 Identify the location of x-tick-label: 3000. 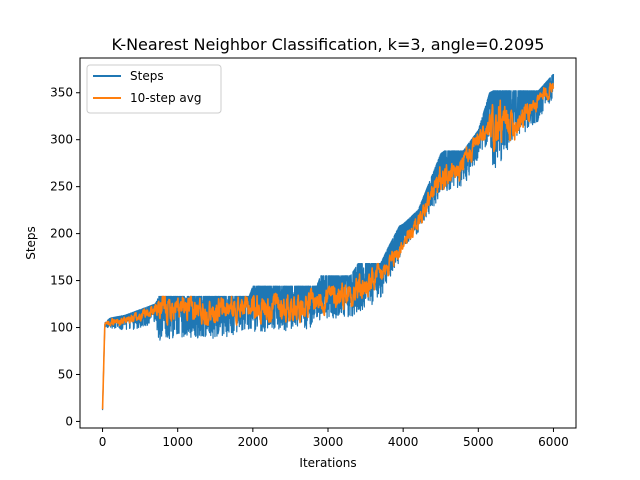
(328, 442).